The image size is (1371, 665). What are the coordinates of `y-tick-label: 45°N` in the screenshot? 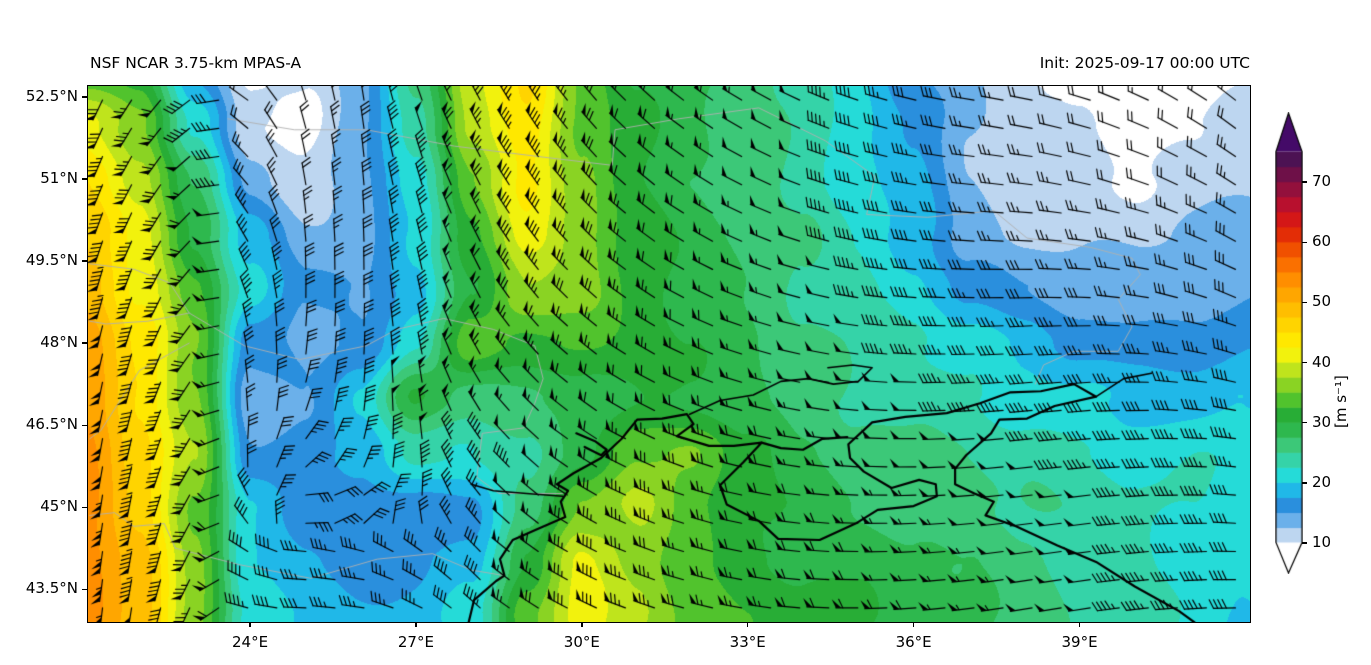 It's located at (59, 506).